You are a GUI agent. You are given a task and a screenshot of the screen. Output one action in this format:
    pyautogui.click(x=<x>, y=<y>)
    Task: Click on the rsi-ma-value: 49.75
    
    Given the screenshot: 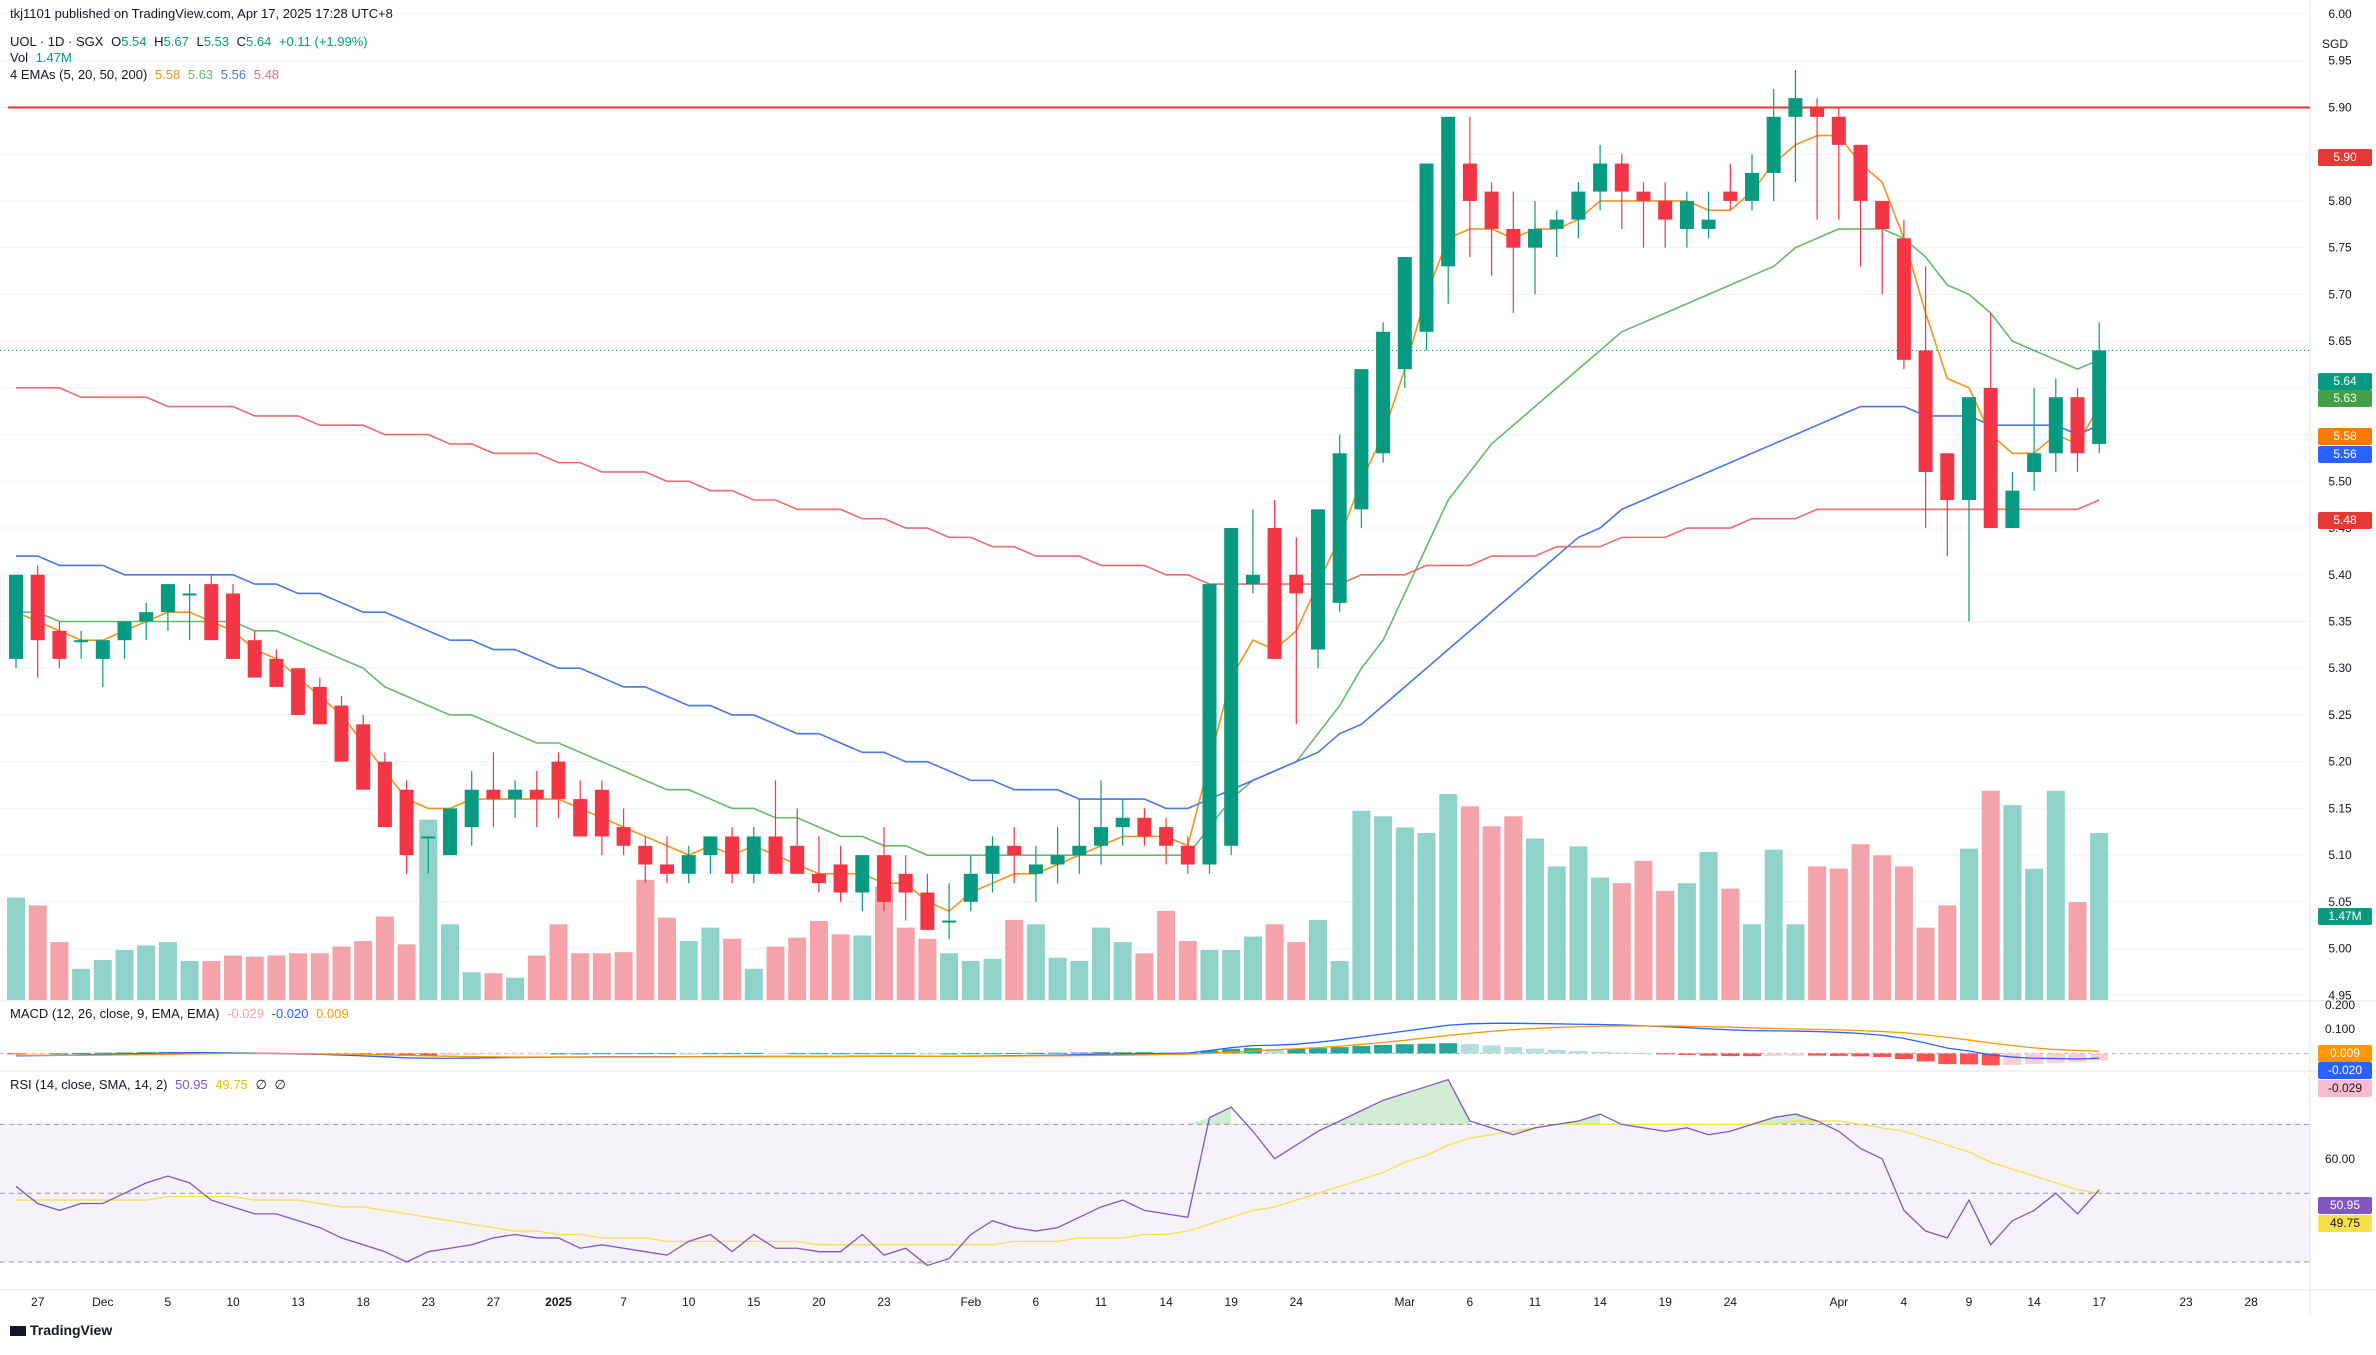 What is the action you would take?
    pyautogui.click(x=231, y=1084)
    